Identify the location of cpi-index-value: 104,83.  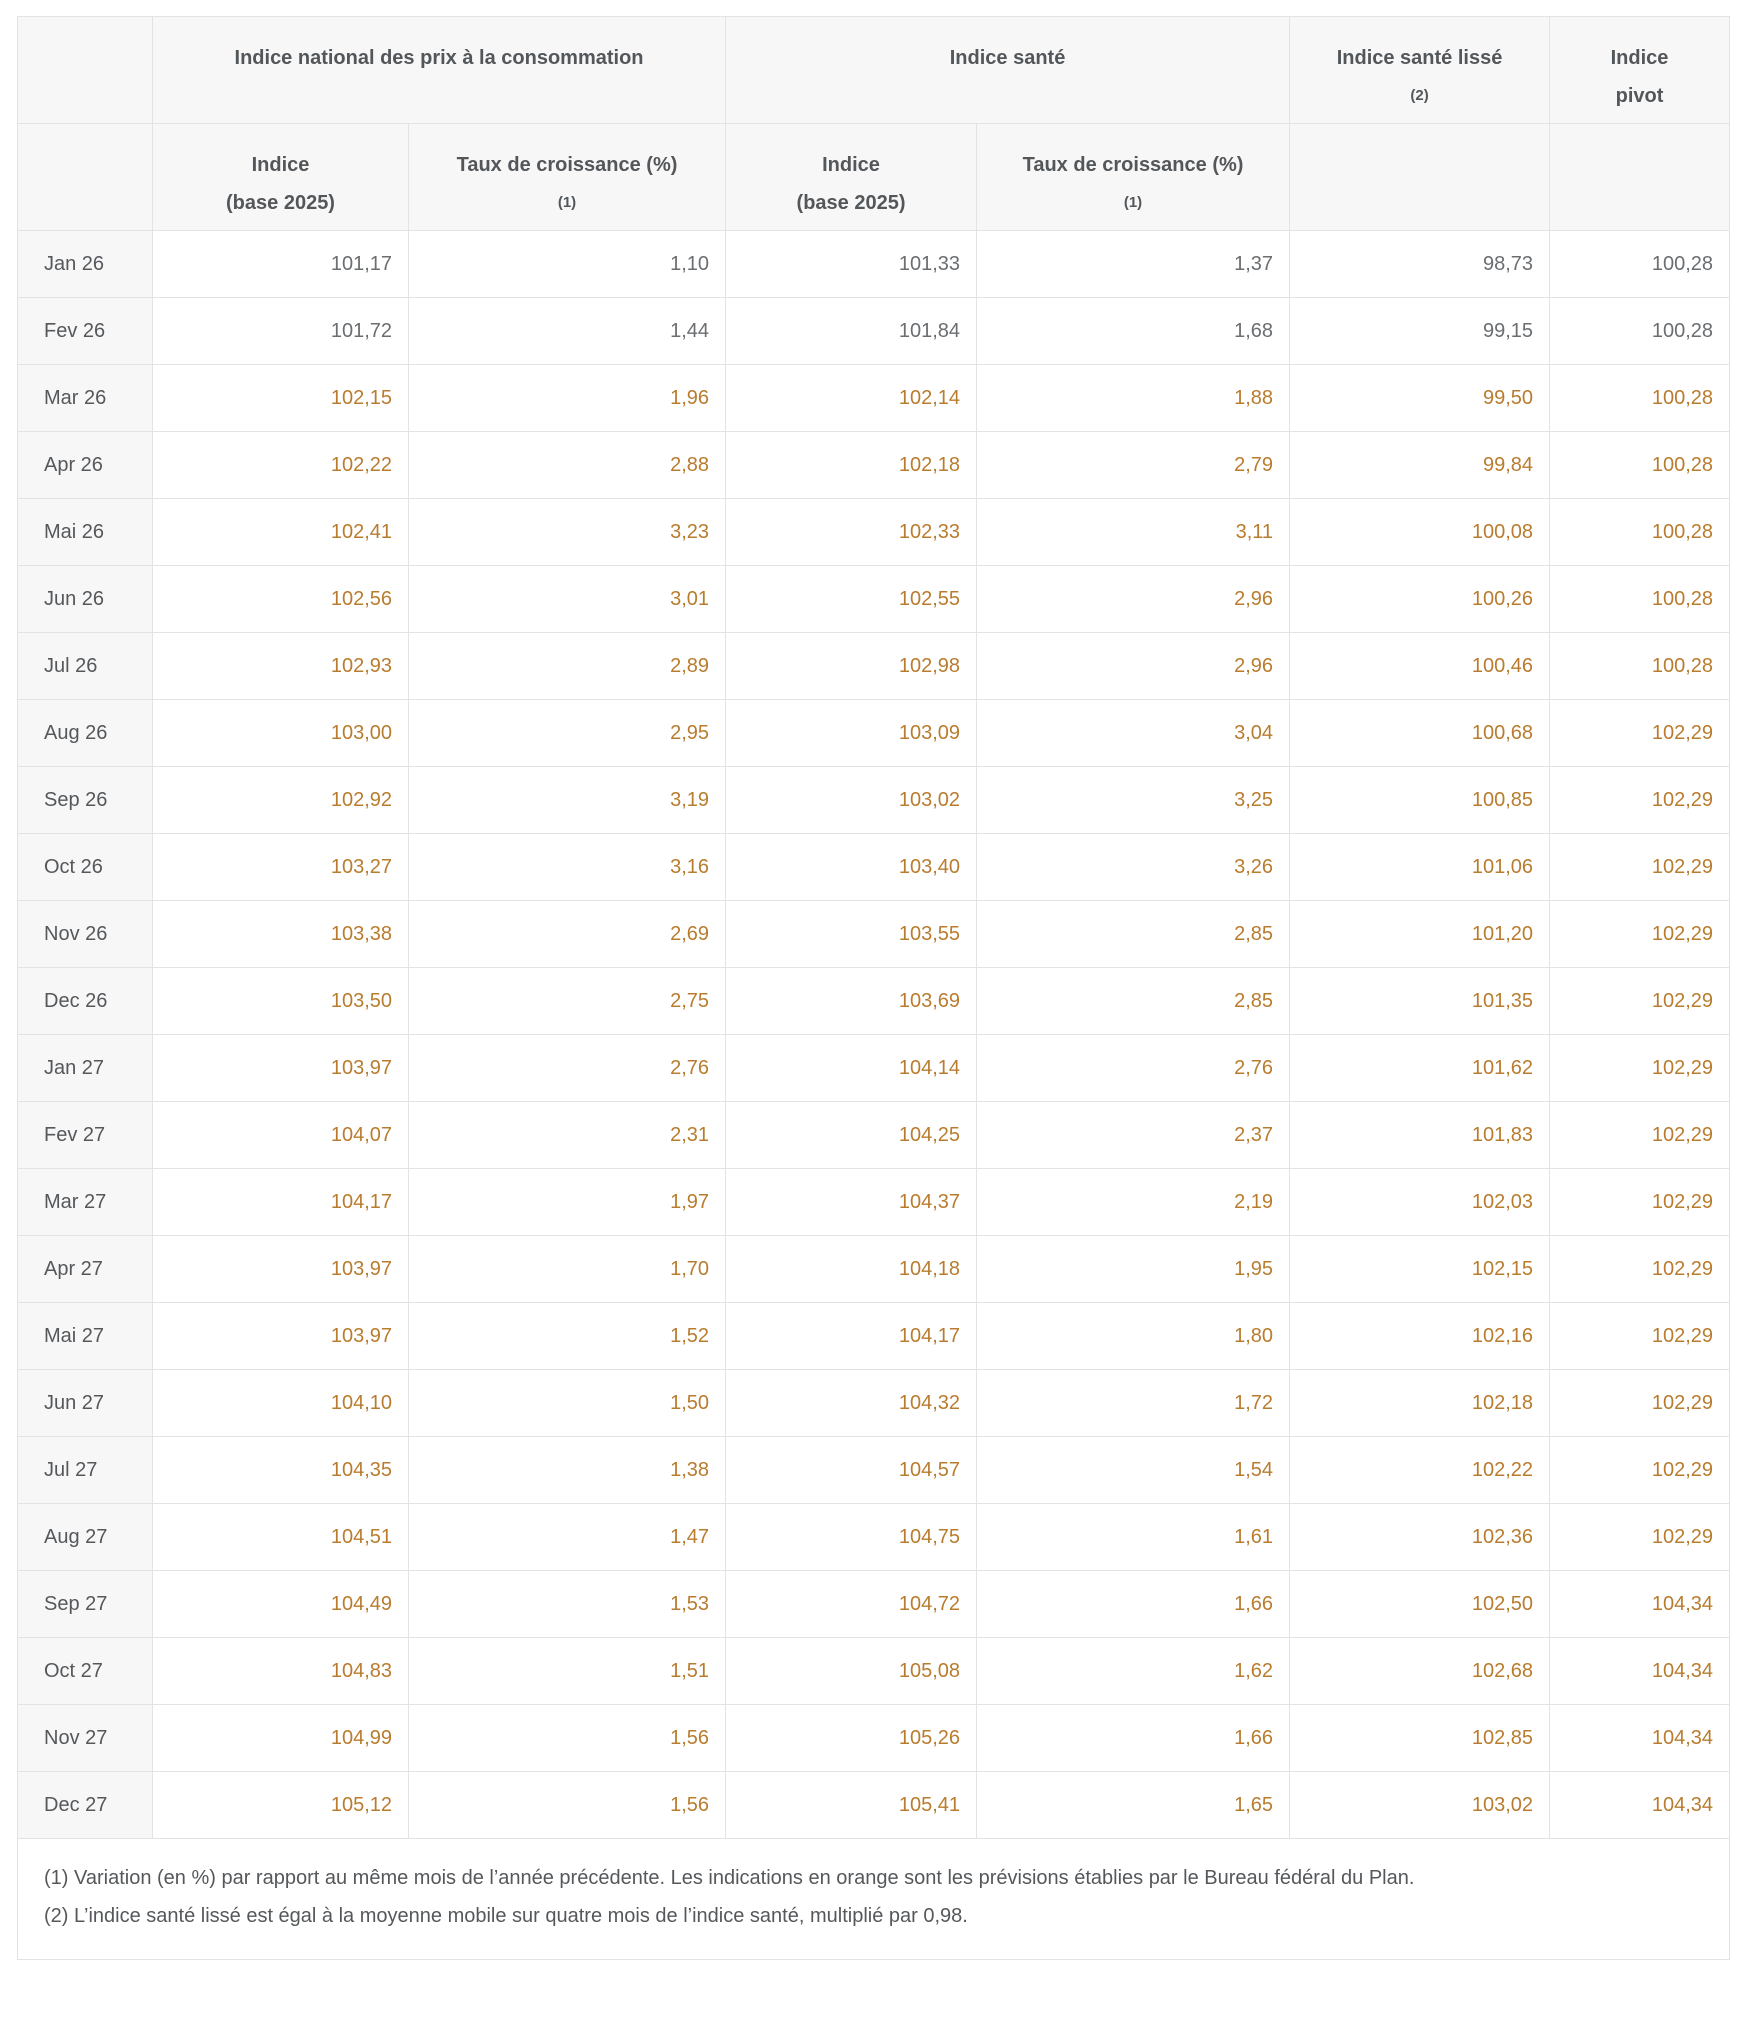
(280, 1671).